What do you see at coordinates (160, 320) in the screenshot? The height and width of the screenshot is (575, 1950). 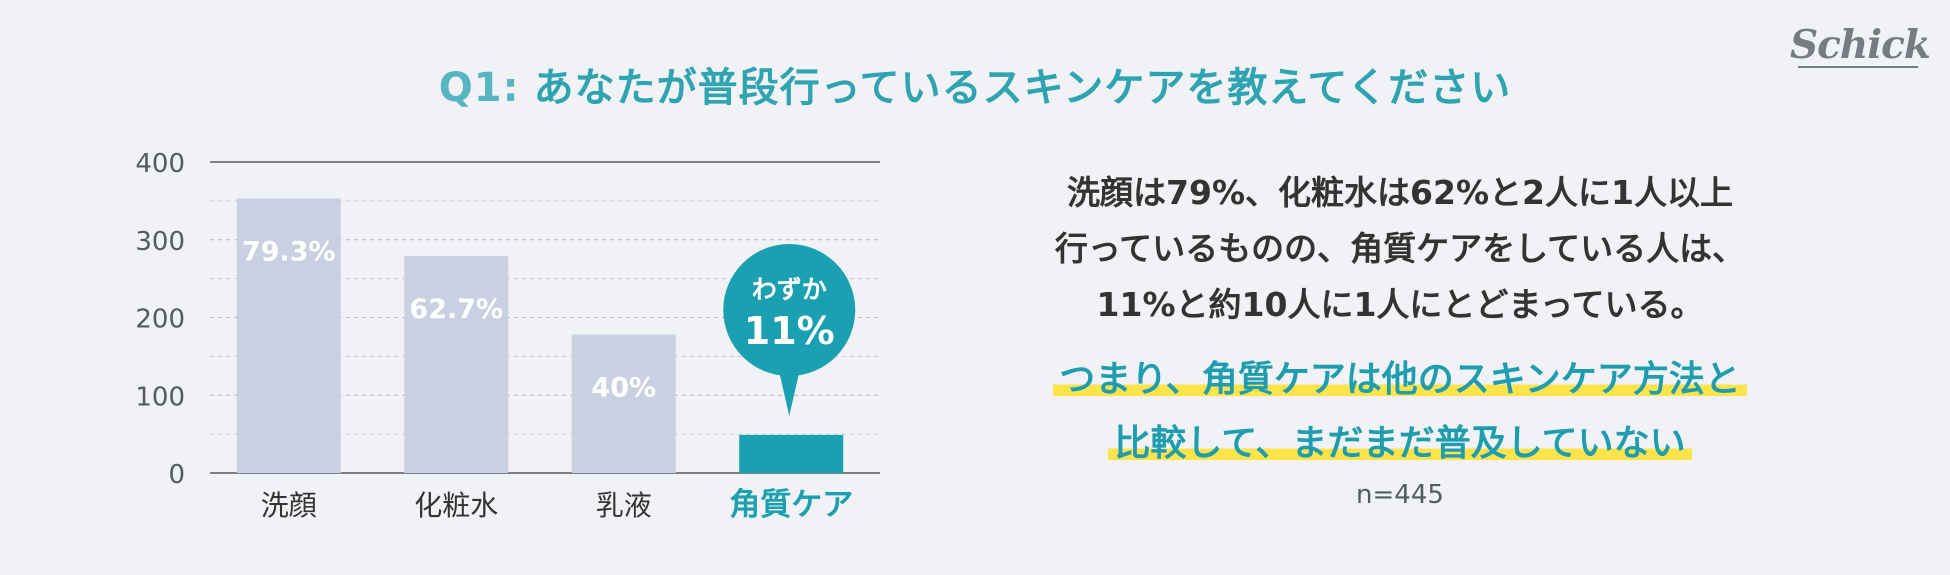 I see `y-tick-label: 200` at bounding box center [160, 320].